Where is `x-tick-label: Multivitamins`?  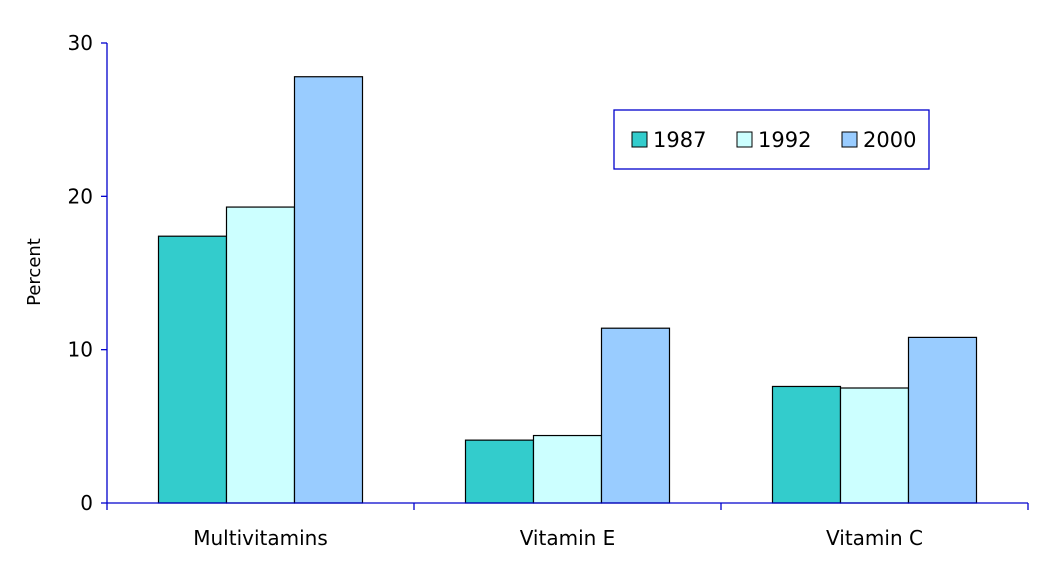
x-tick-label: Multivitamins is located at coordinates (260, 538).